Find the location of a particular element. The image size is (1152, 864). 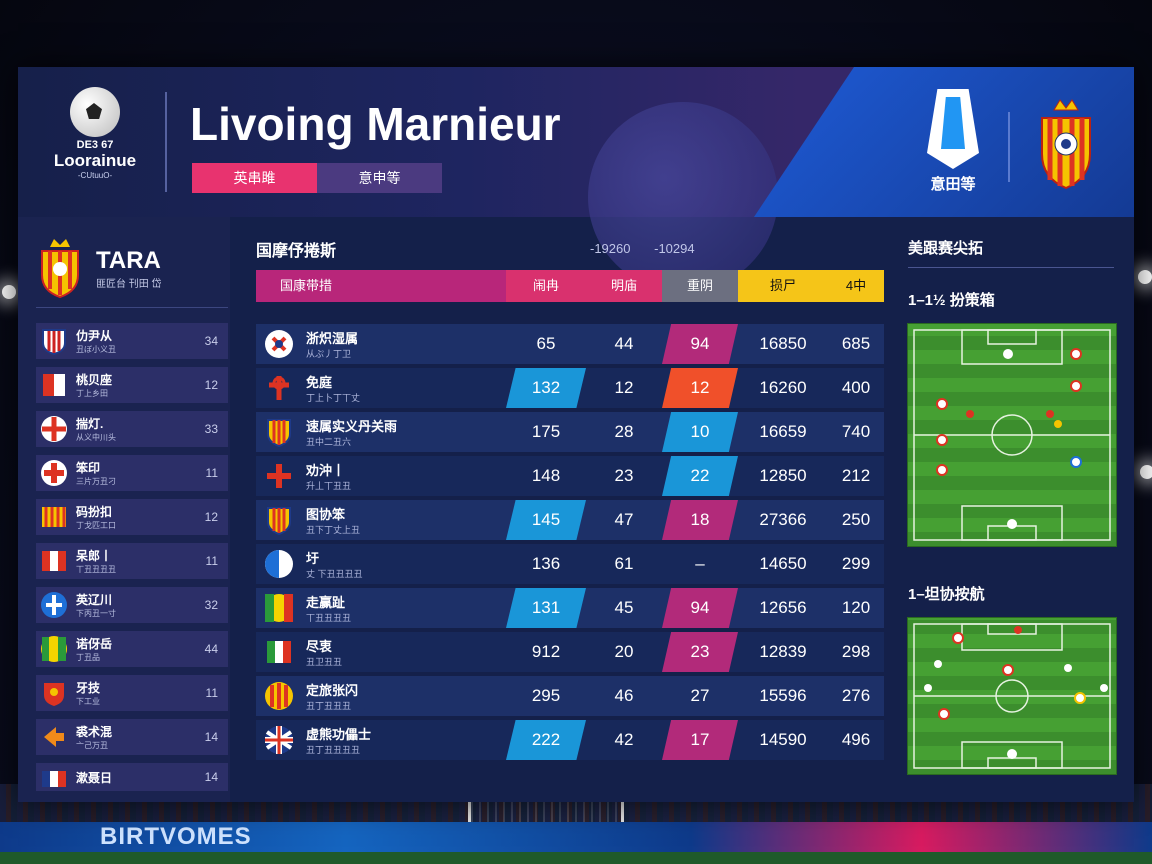

team-sub: 丁上乡田 is located at coordinates (92, 393).